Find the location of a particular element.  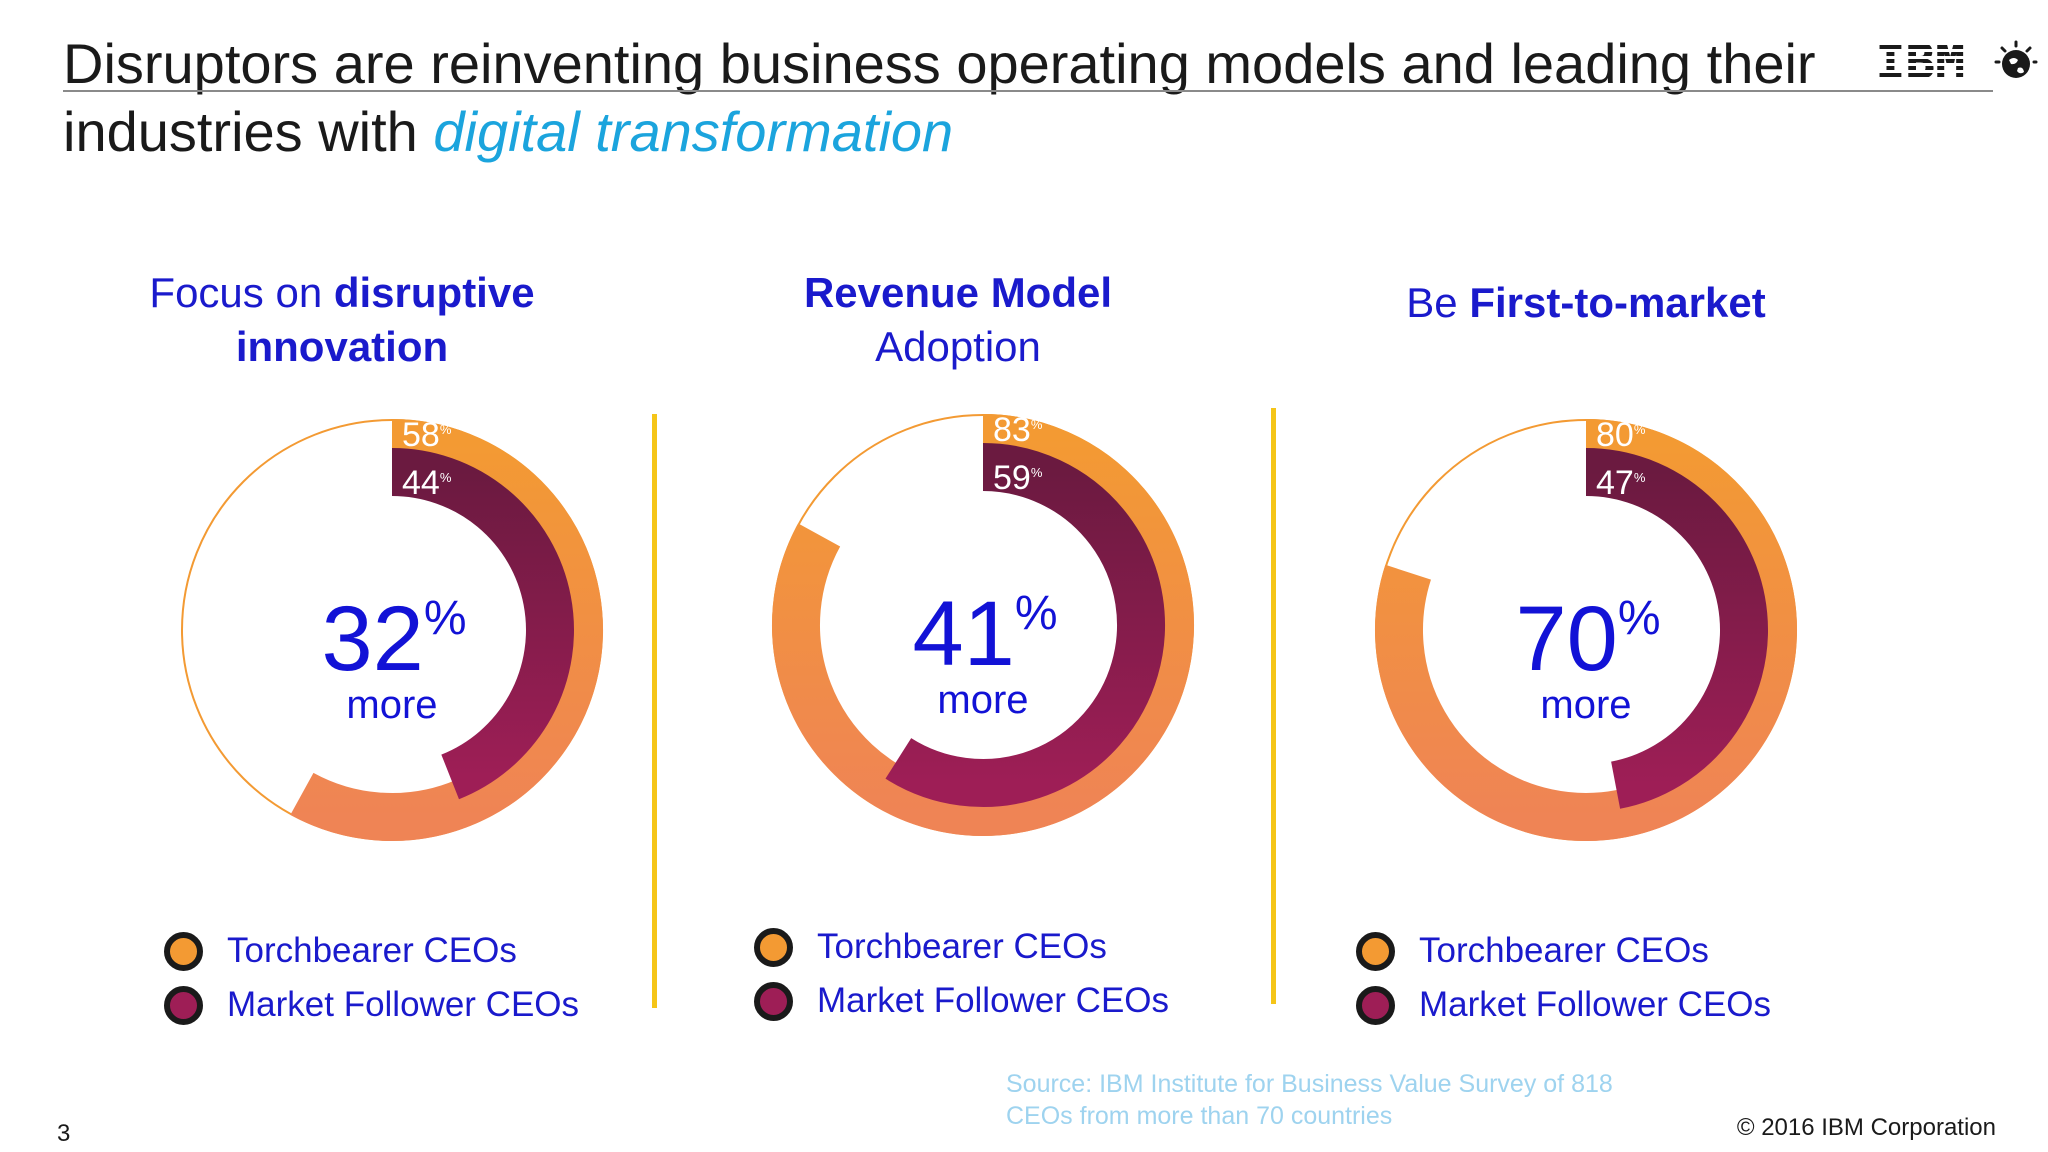

chart-title-part: Focus on is located at coordinates (241, 292).